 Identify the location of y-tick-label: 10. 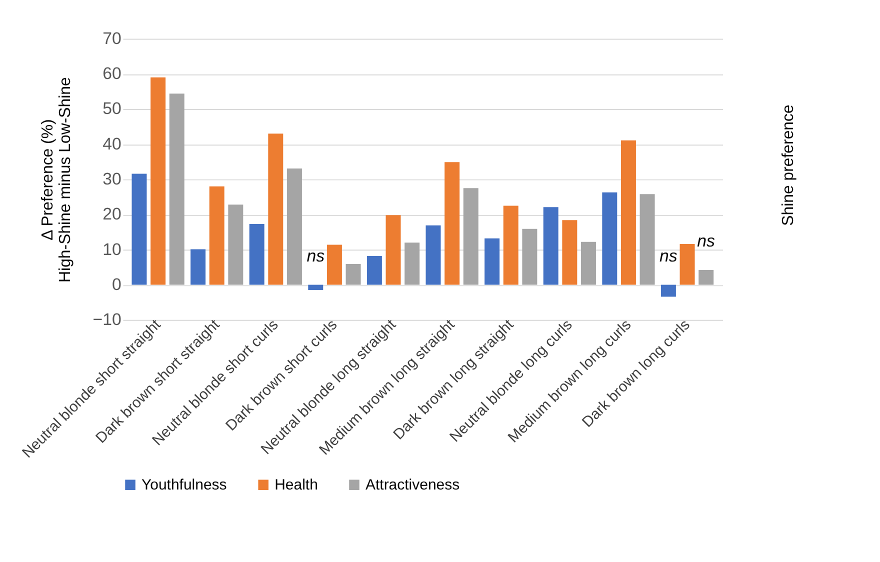
(112, 249).